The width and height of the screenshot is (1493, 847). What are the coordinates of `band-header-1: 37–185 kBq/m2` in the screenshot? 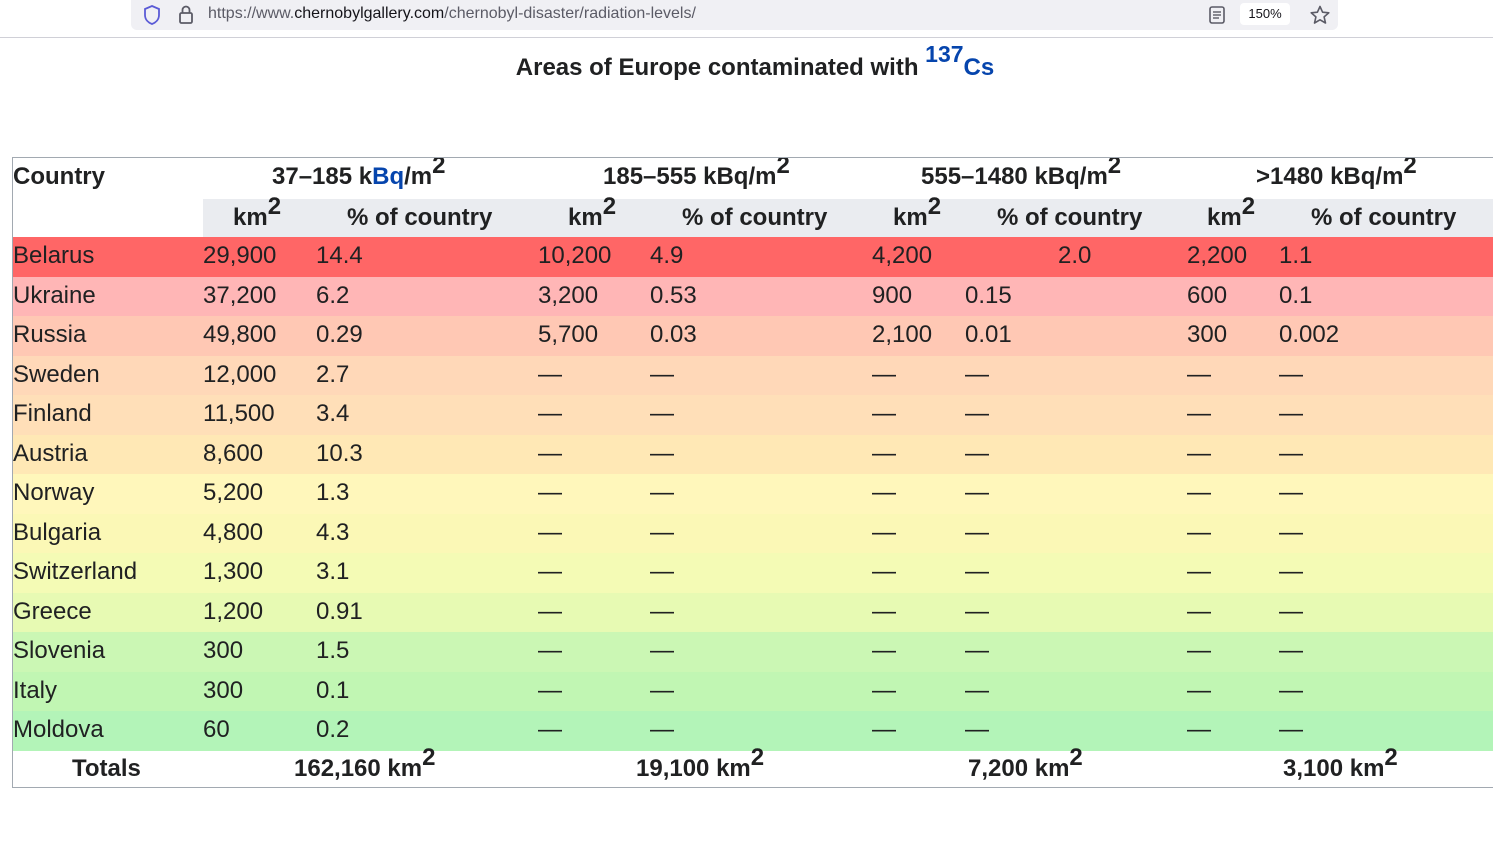 It's located at (358, 174).